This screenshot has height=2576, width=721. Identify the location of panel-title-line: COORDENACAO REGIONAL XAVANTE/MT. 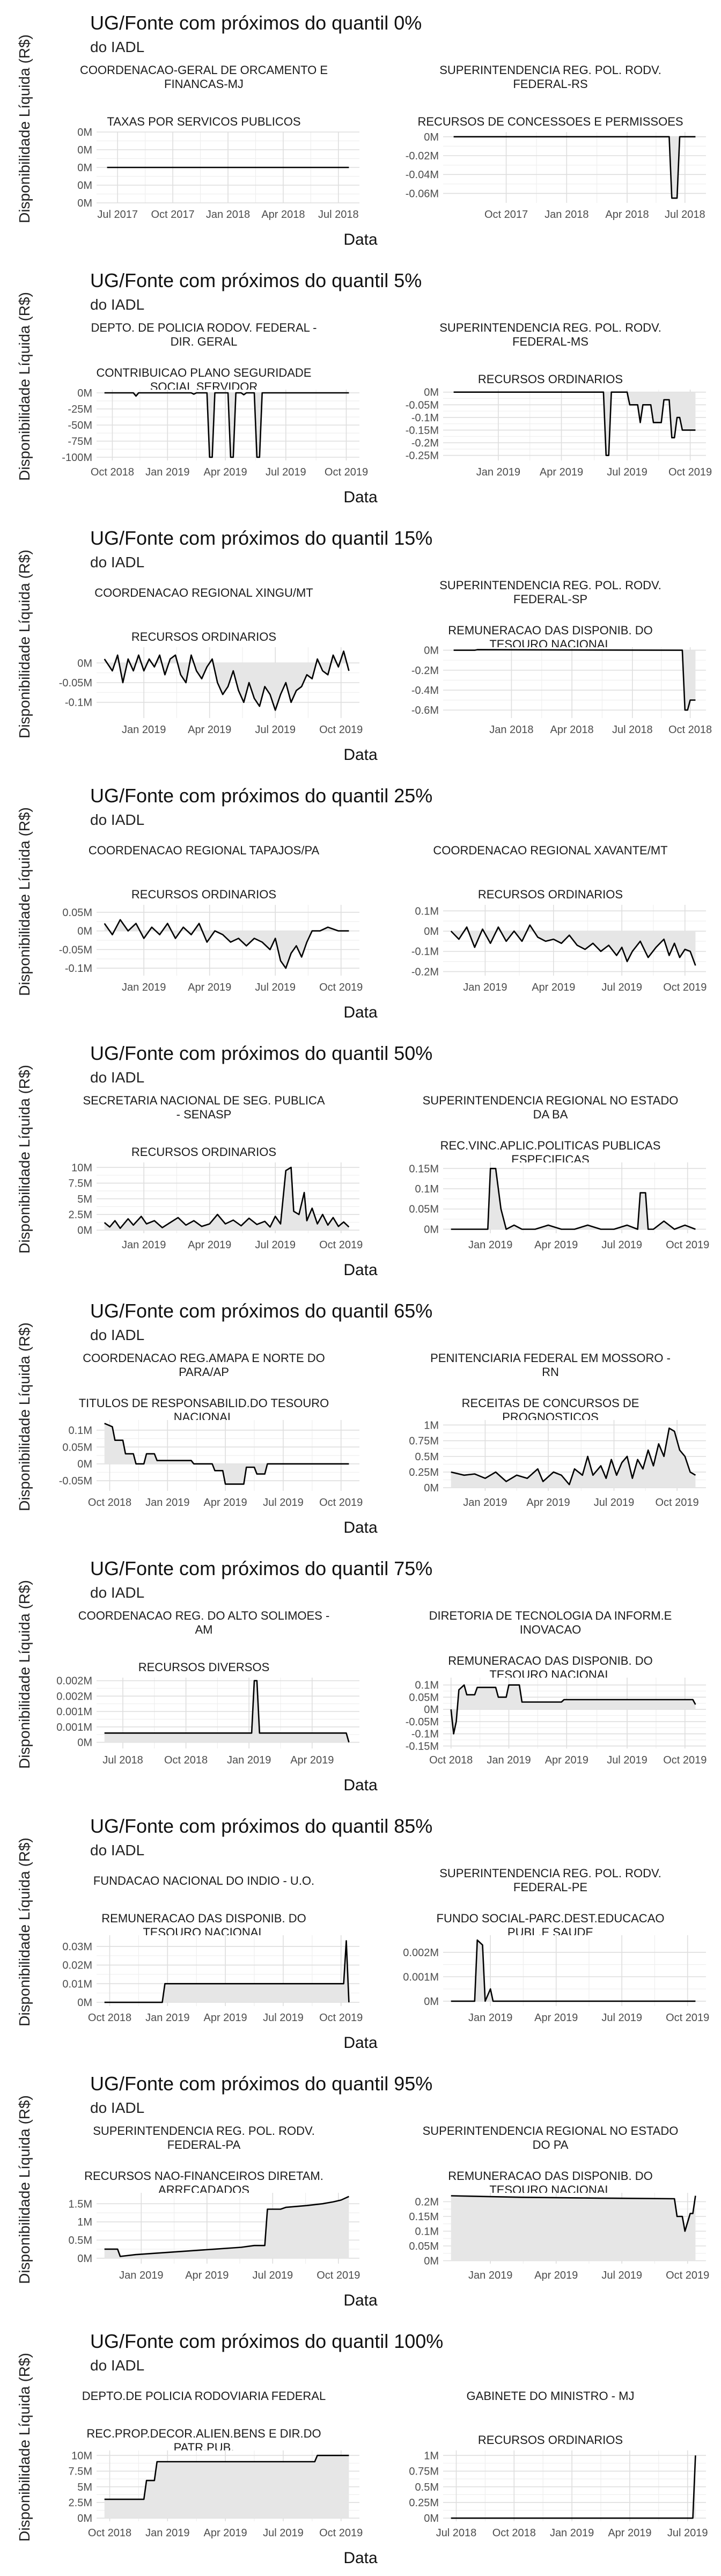
(550, 850).